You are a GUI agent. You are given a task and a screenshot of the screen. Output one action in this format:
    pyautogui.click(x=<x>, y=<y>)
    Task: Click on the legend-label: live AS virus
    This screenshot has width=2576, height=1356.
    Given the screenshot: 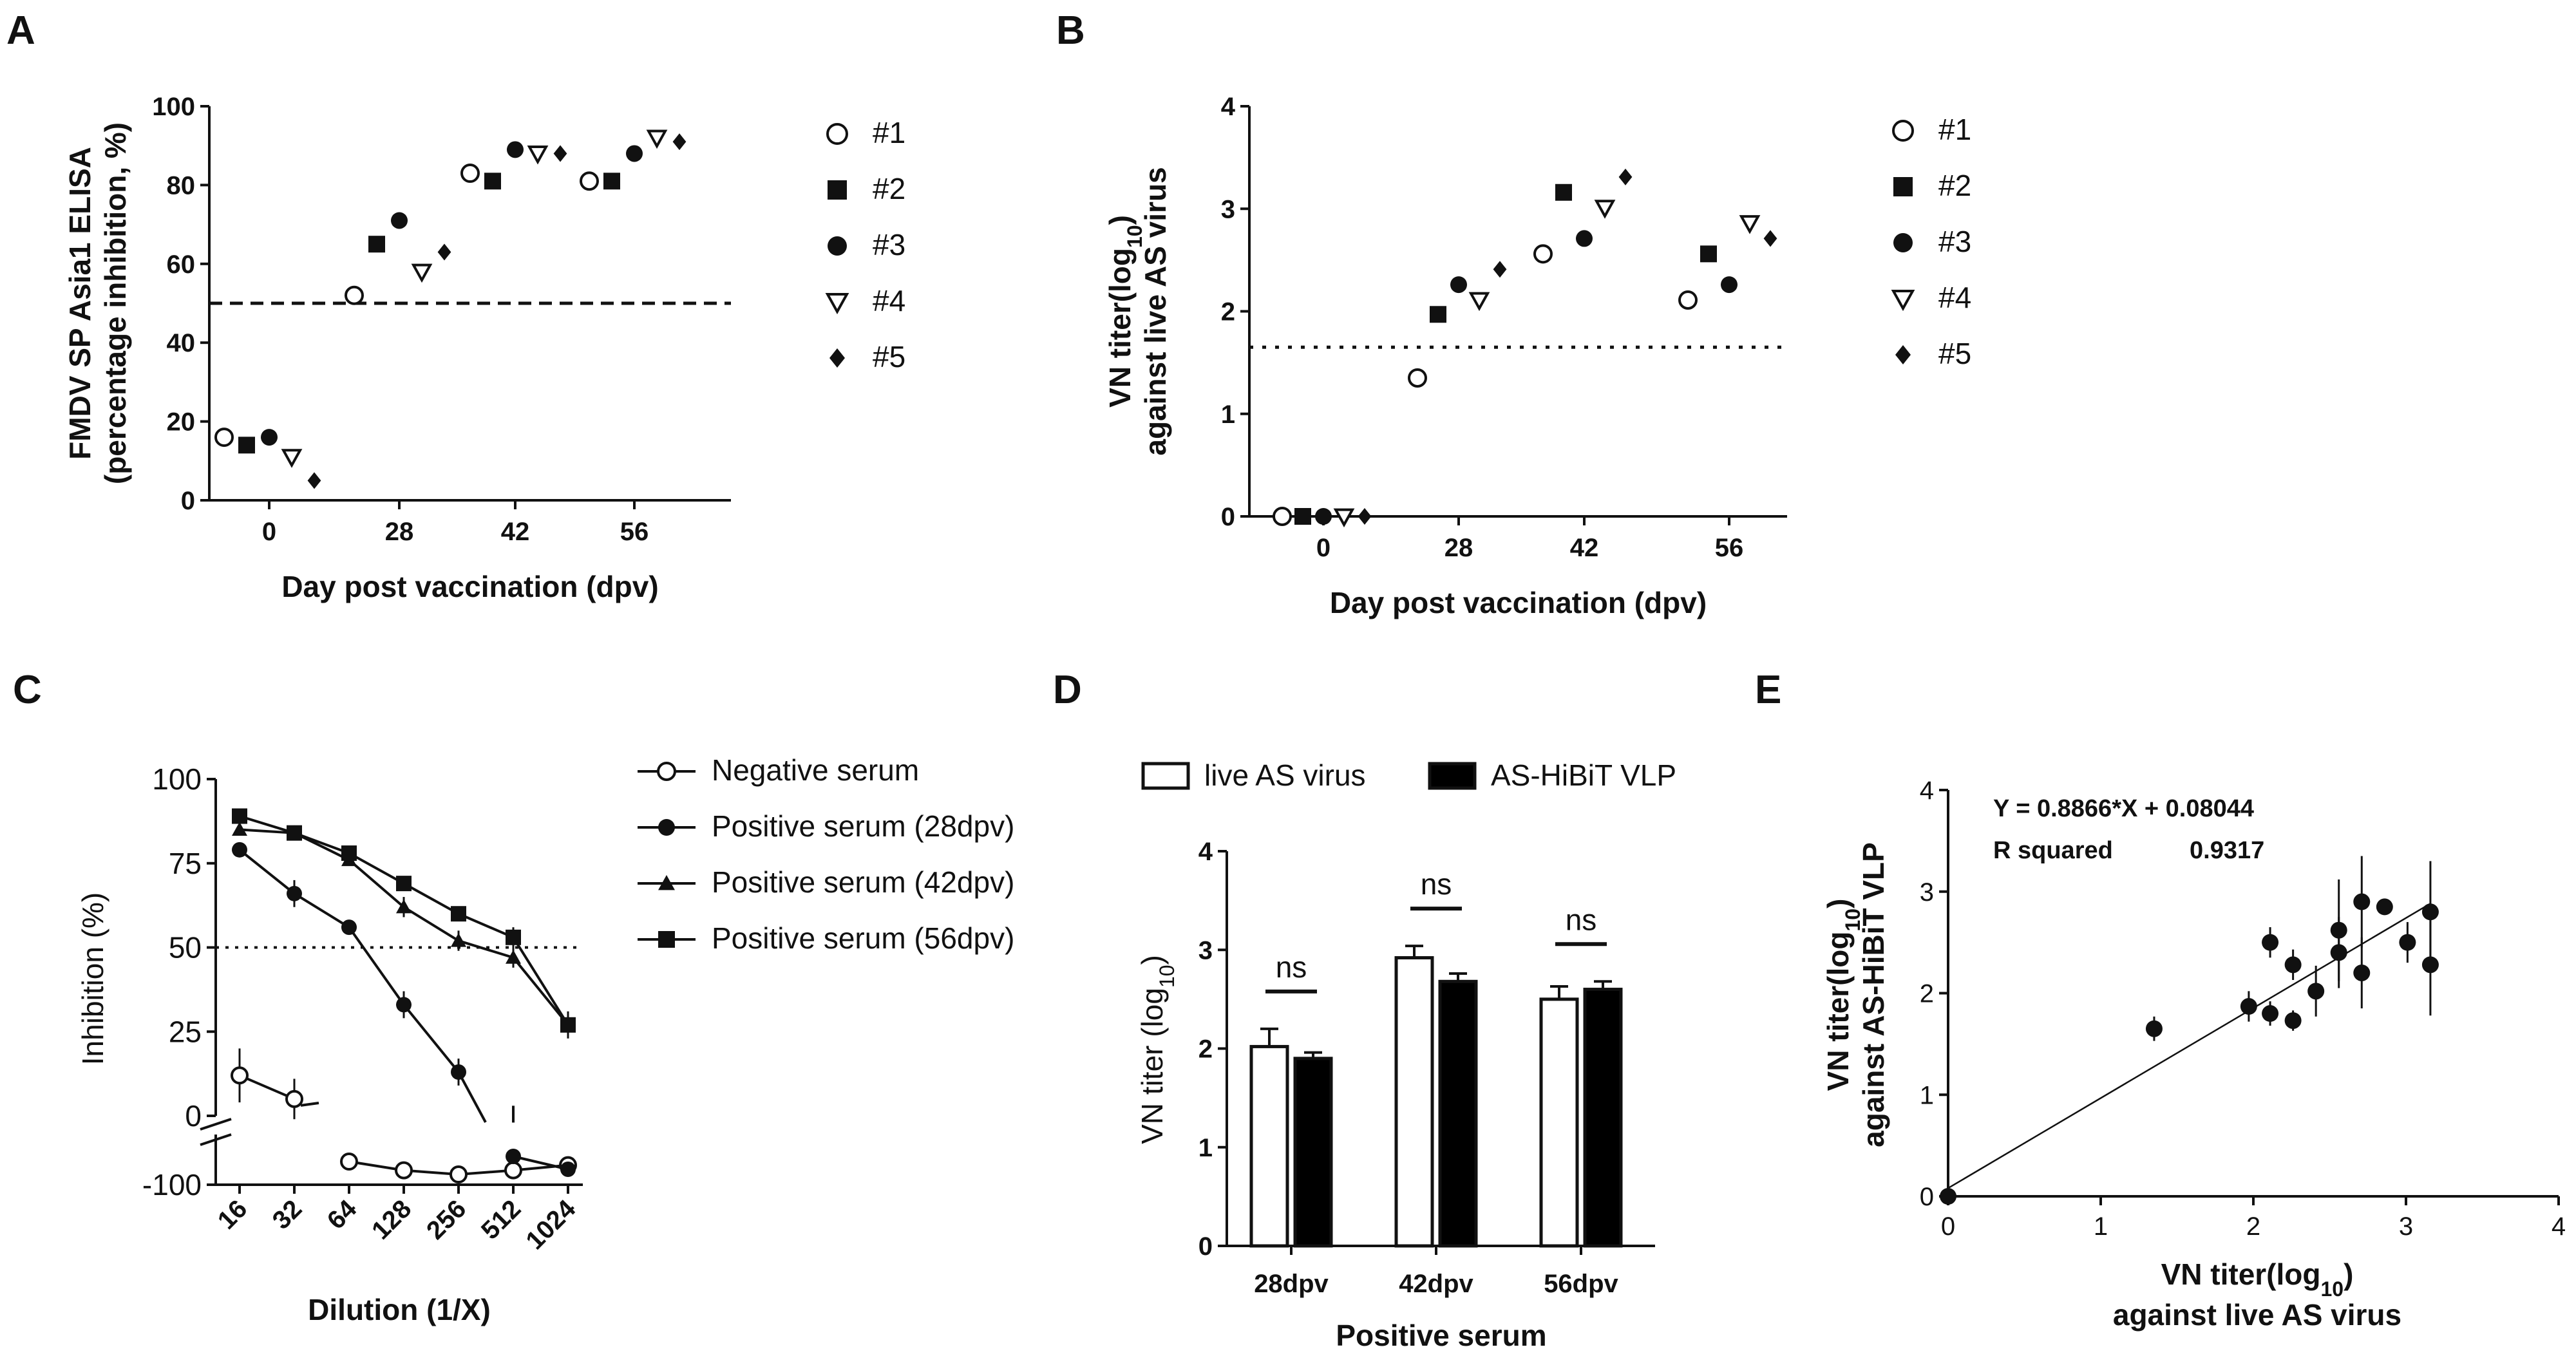 What is the action you would take?
    pyautogui.click(x=1285, y=775)
    